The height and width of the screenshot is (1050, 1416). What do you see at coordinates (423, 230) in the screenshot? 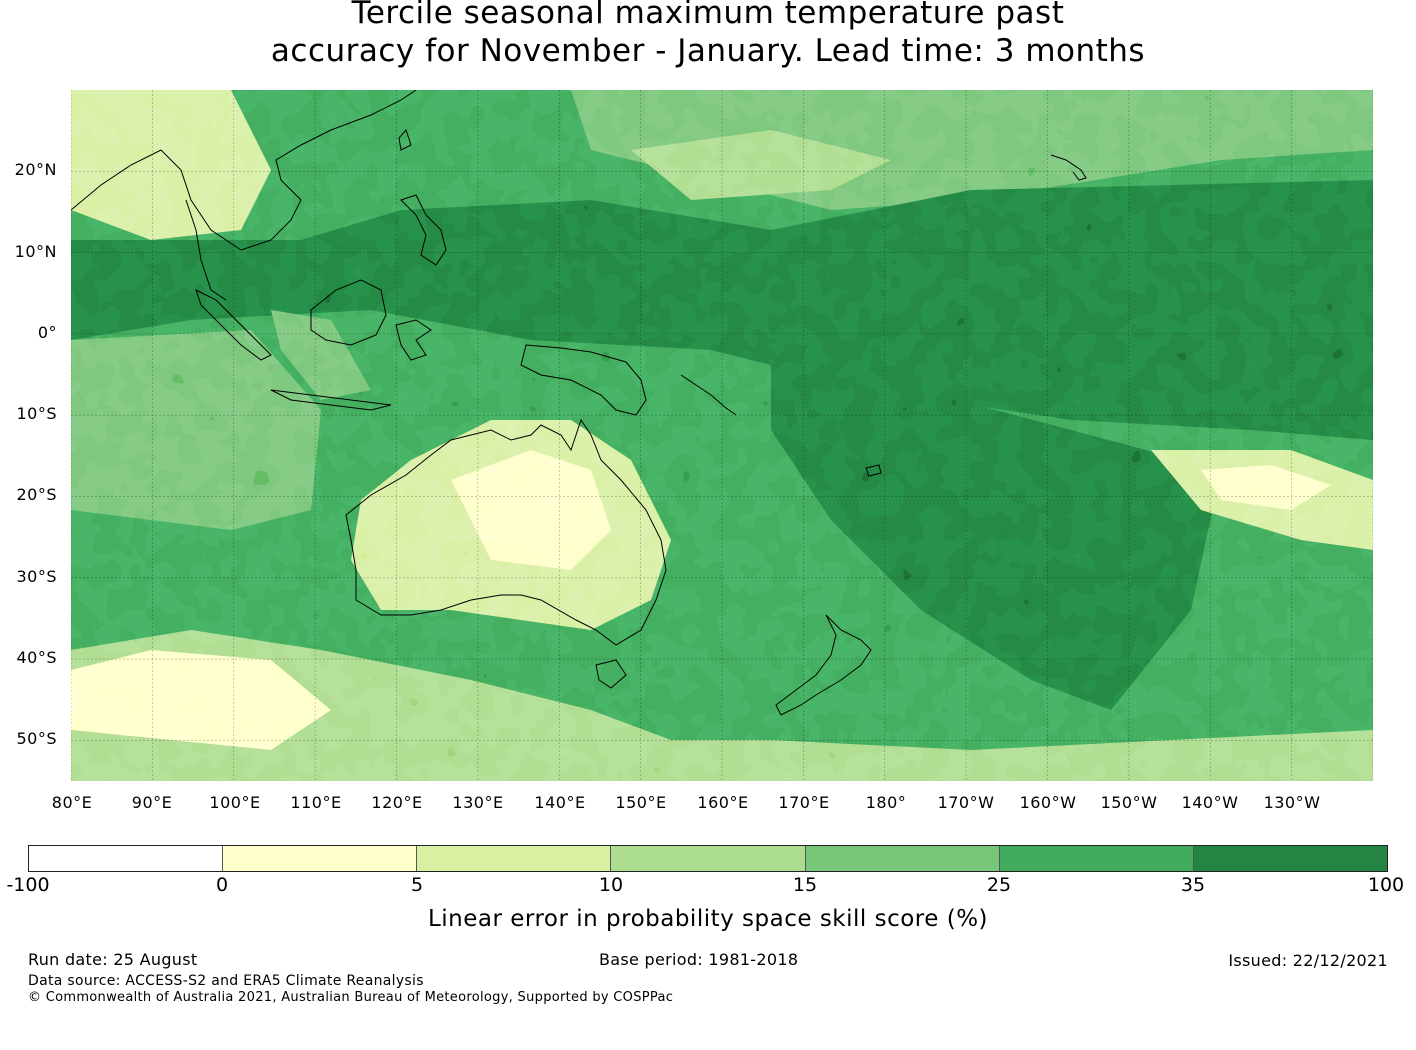
I see `coastline-philippines` at bounding box center [423, 230].